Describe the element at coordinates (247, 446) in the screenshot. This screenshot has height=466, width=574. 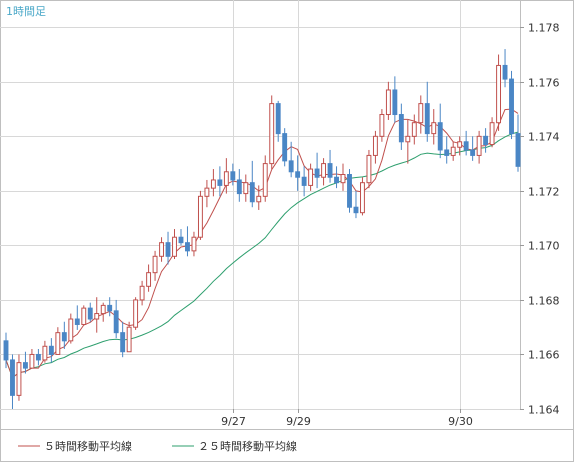
I see `legend-label: ２５時間移動平均線` at that location.